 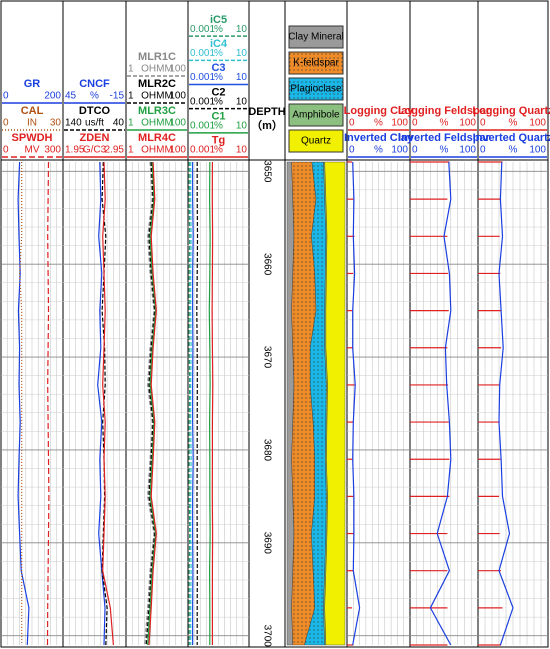 I want to click on scale-left: 1.95, so click(x=75, y=150).